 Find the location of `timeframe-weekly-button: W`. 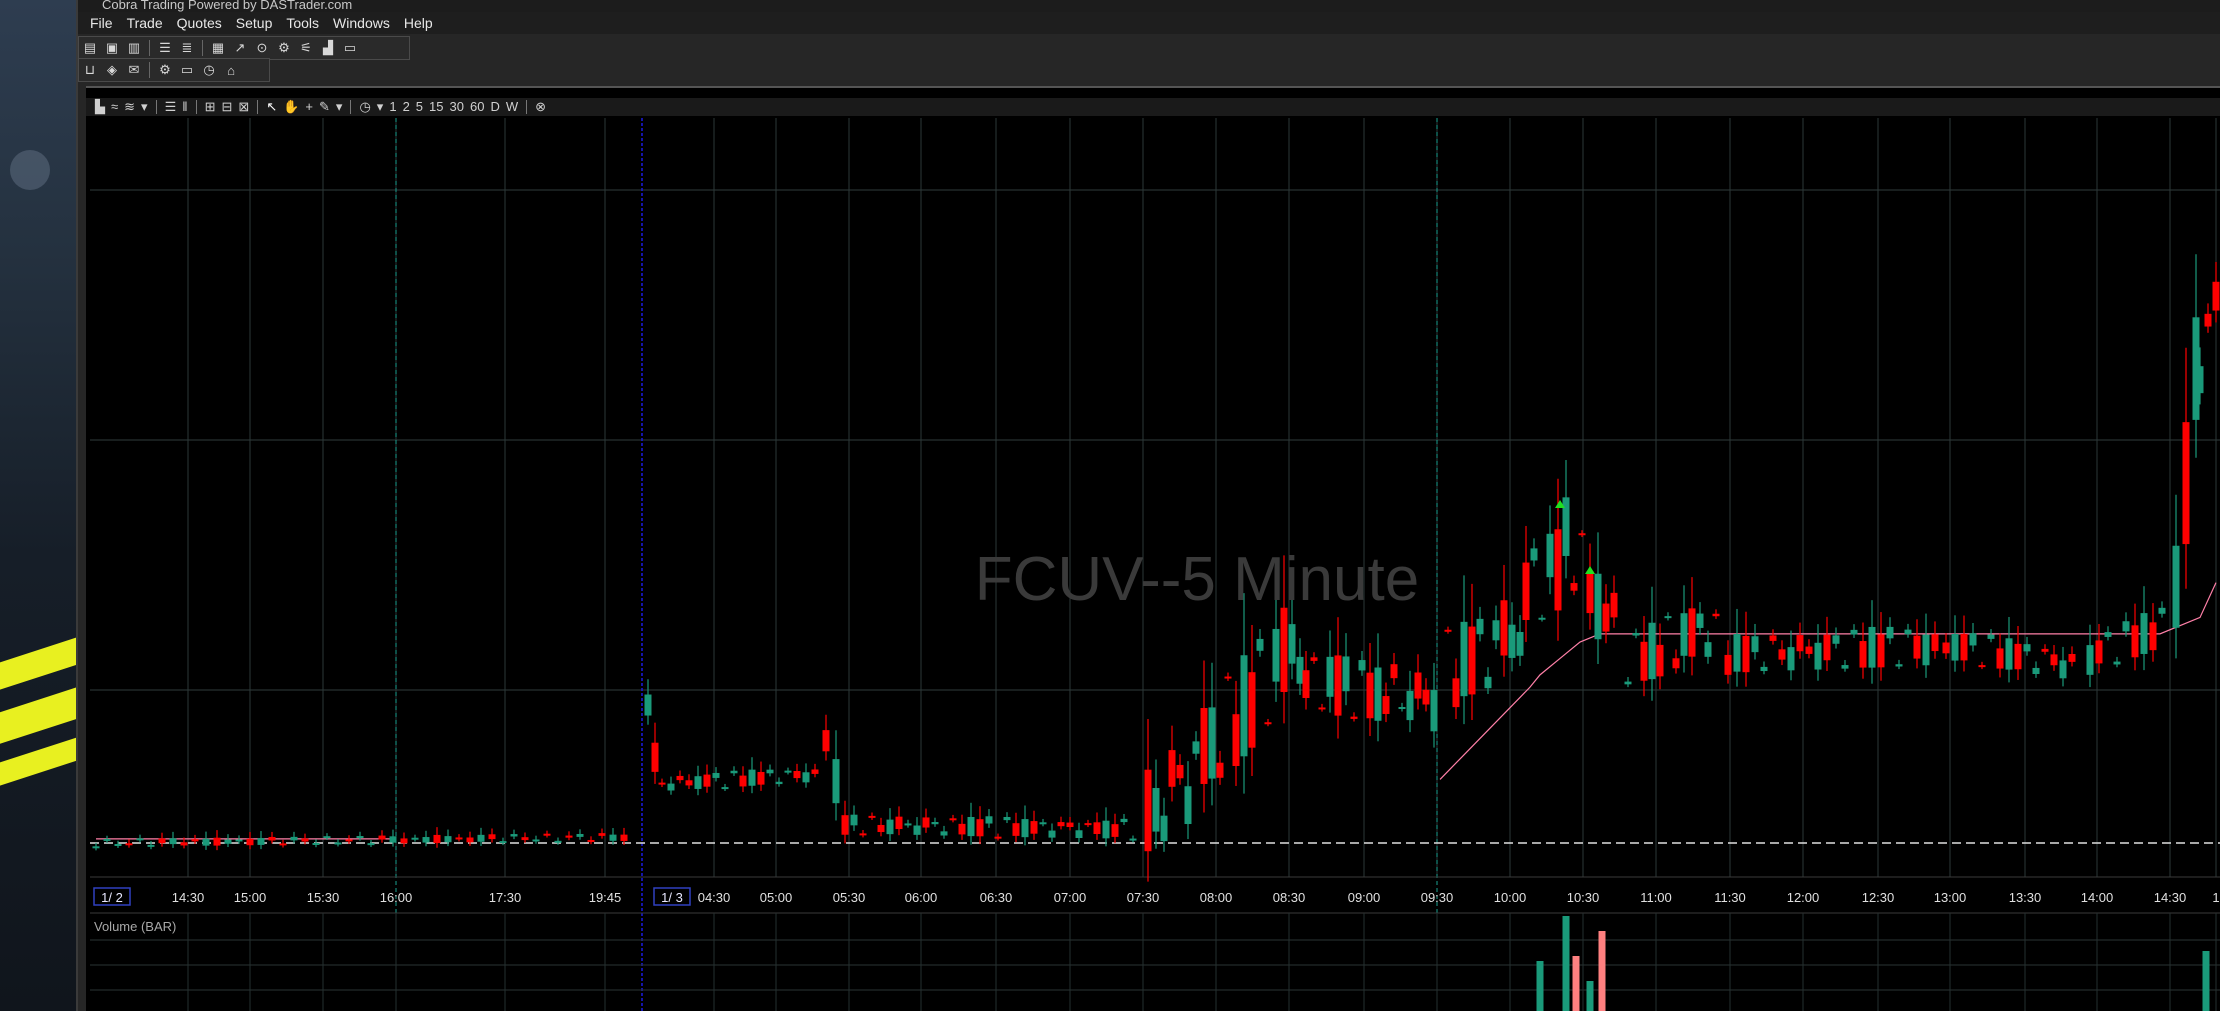

timeframe-weekly-button: W is located at coordinates (512, 106).